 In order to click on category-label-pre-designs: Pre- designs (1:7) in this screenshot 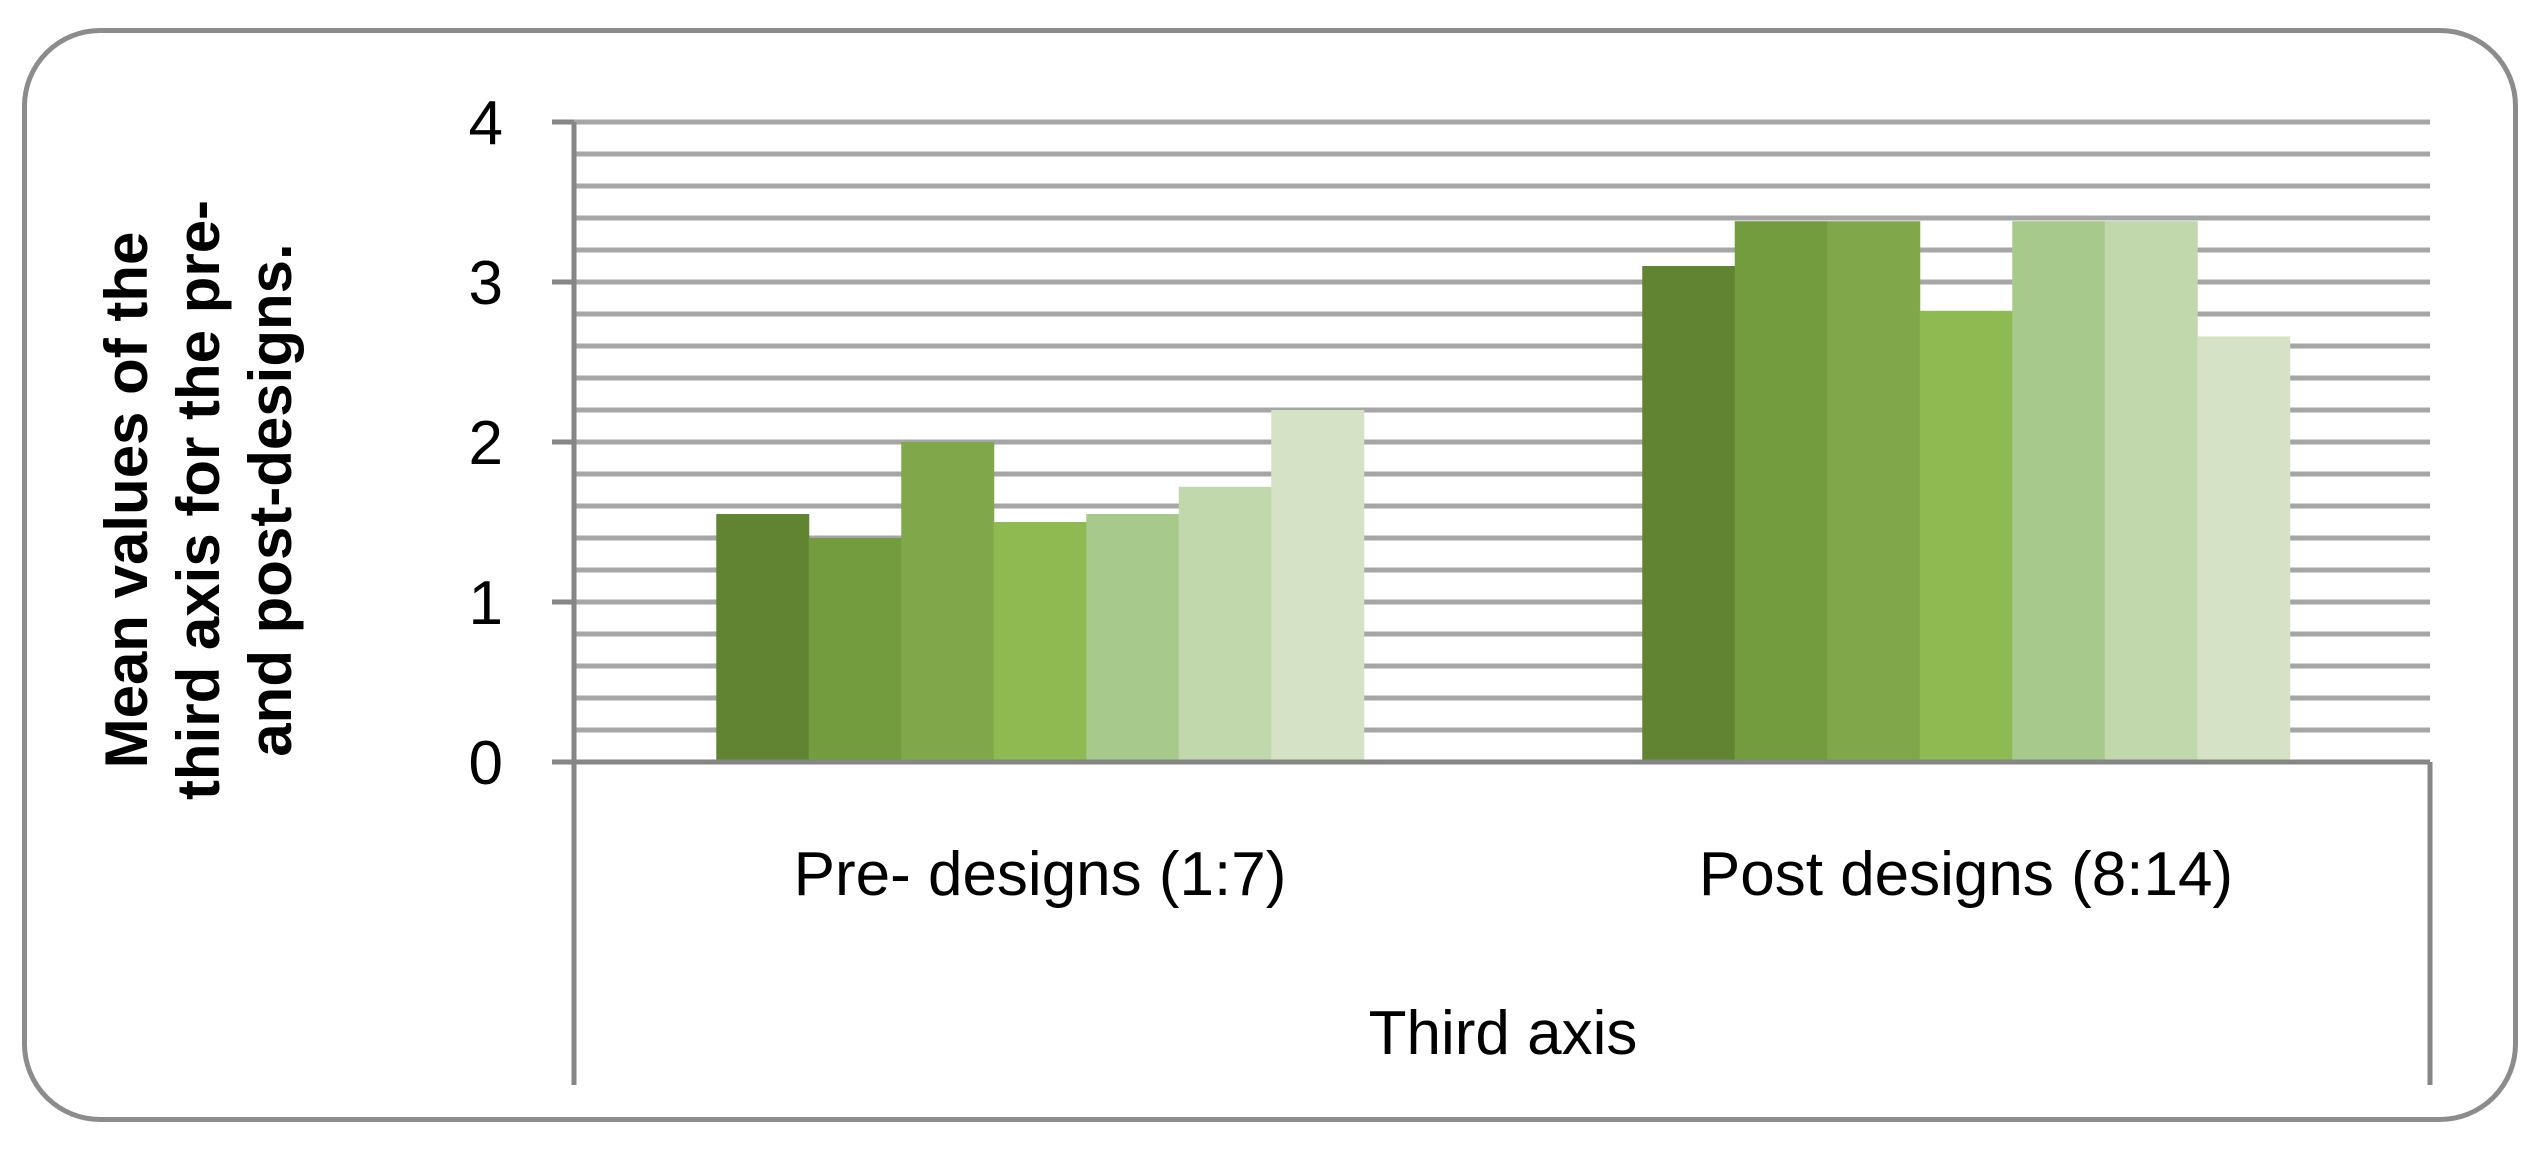, I will do `click(1040, 874)`.